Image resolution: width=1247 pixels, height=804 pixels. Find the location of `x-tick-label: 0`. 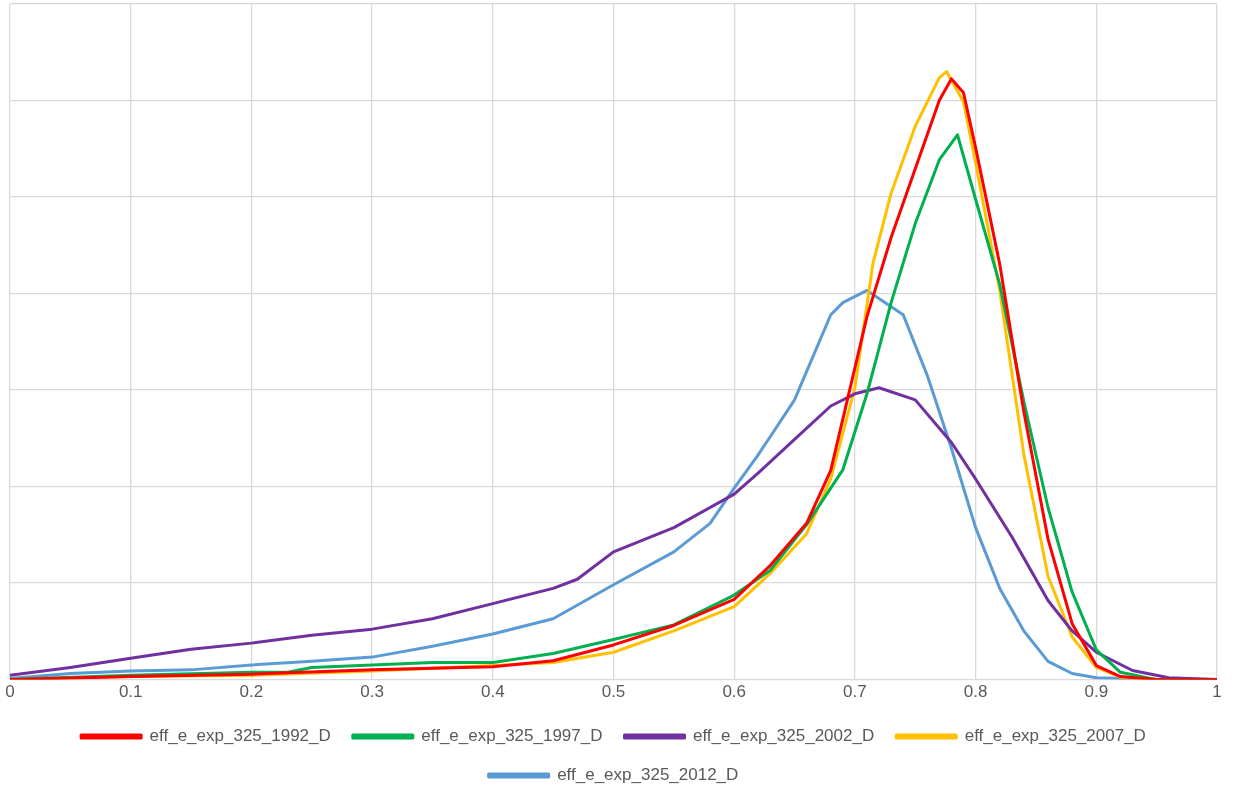

x-tick-label: 0 is located at coordinates (10, 692).